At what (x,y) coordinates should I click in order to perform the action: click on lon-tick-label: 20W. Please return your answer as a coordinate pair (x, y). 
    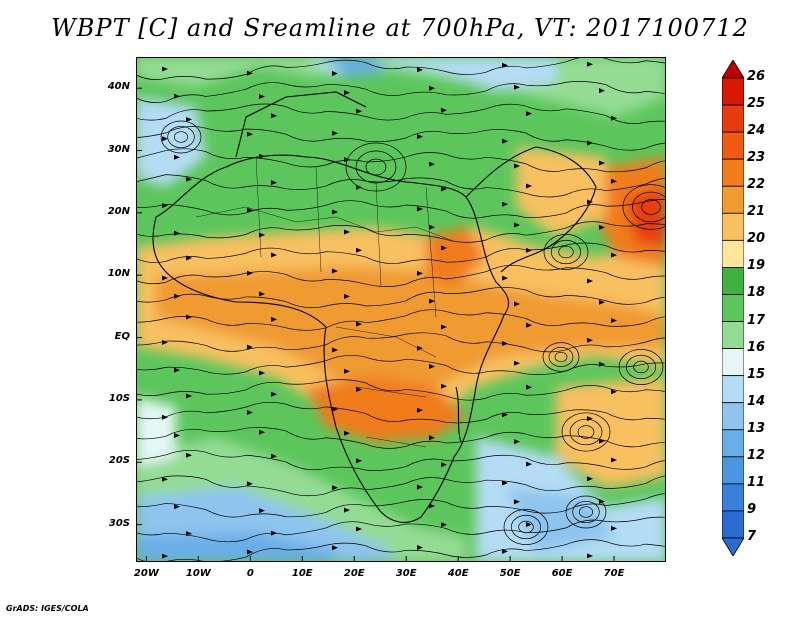
    Looking at the image, I should click on (146, 573).